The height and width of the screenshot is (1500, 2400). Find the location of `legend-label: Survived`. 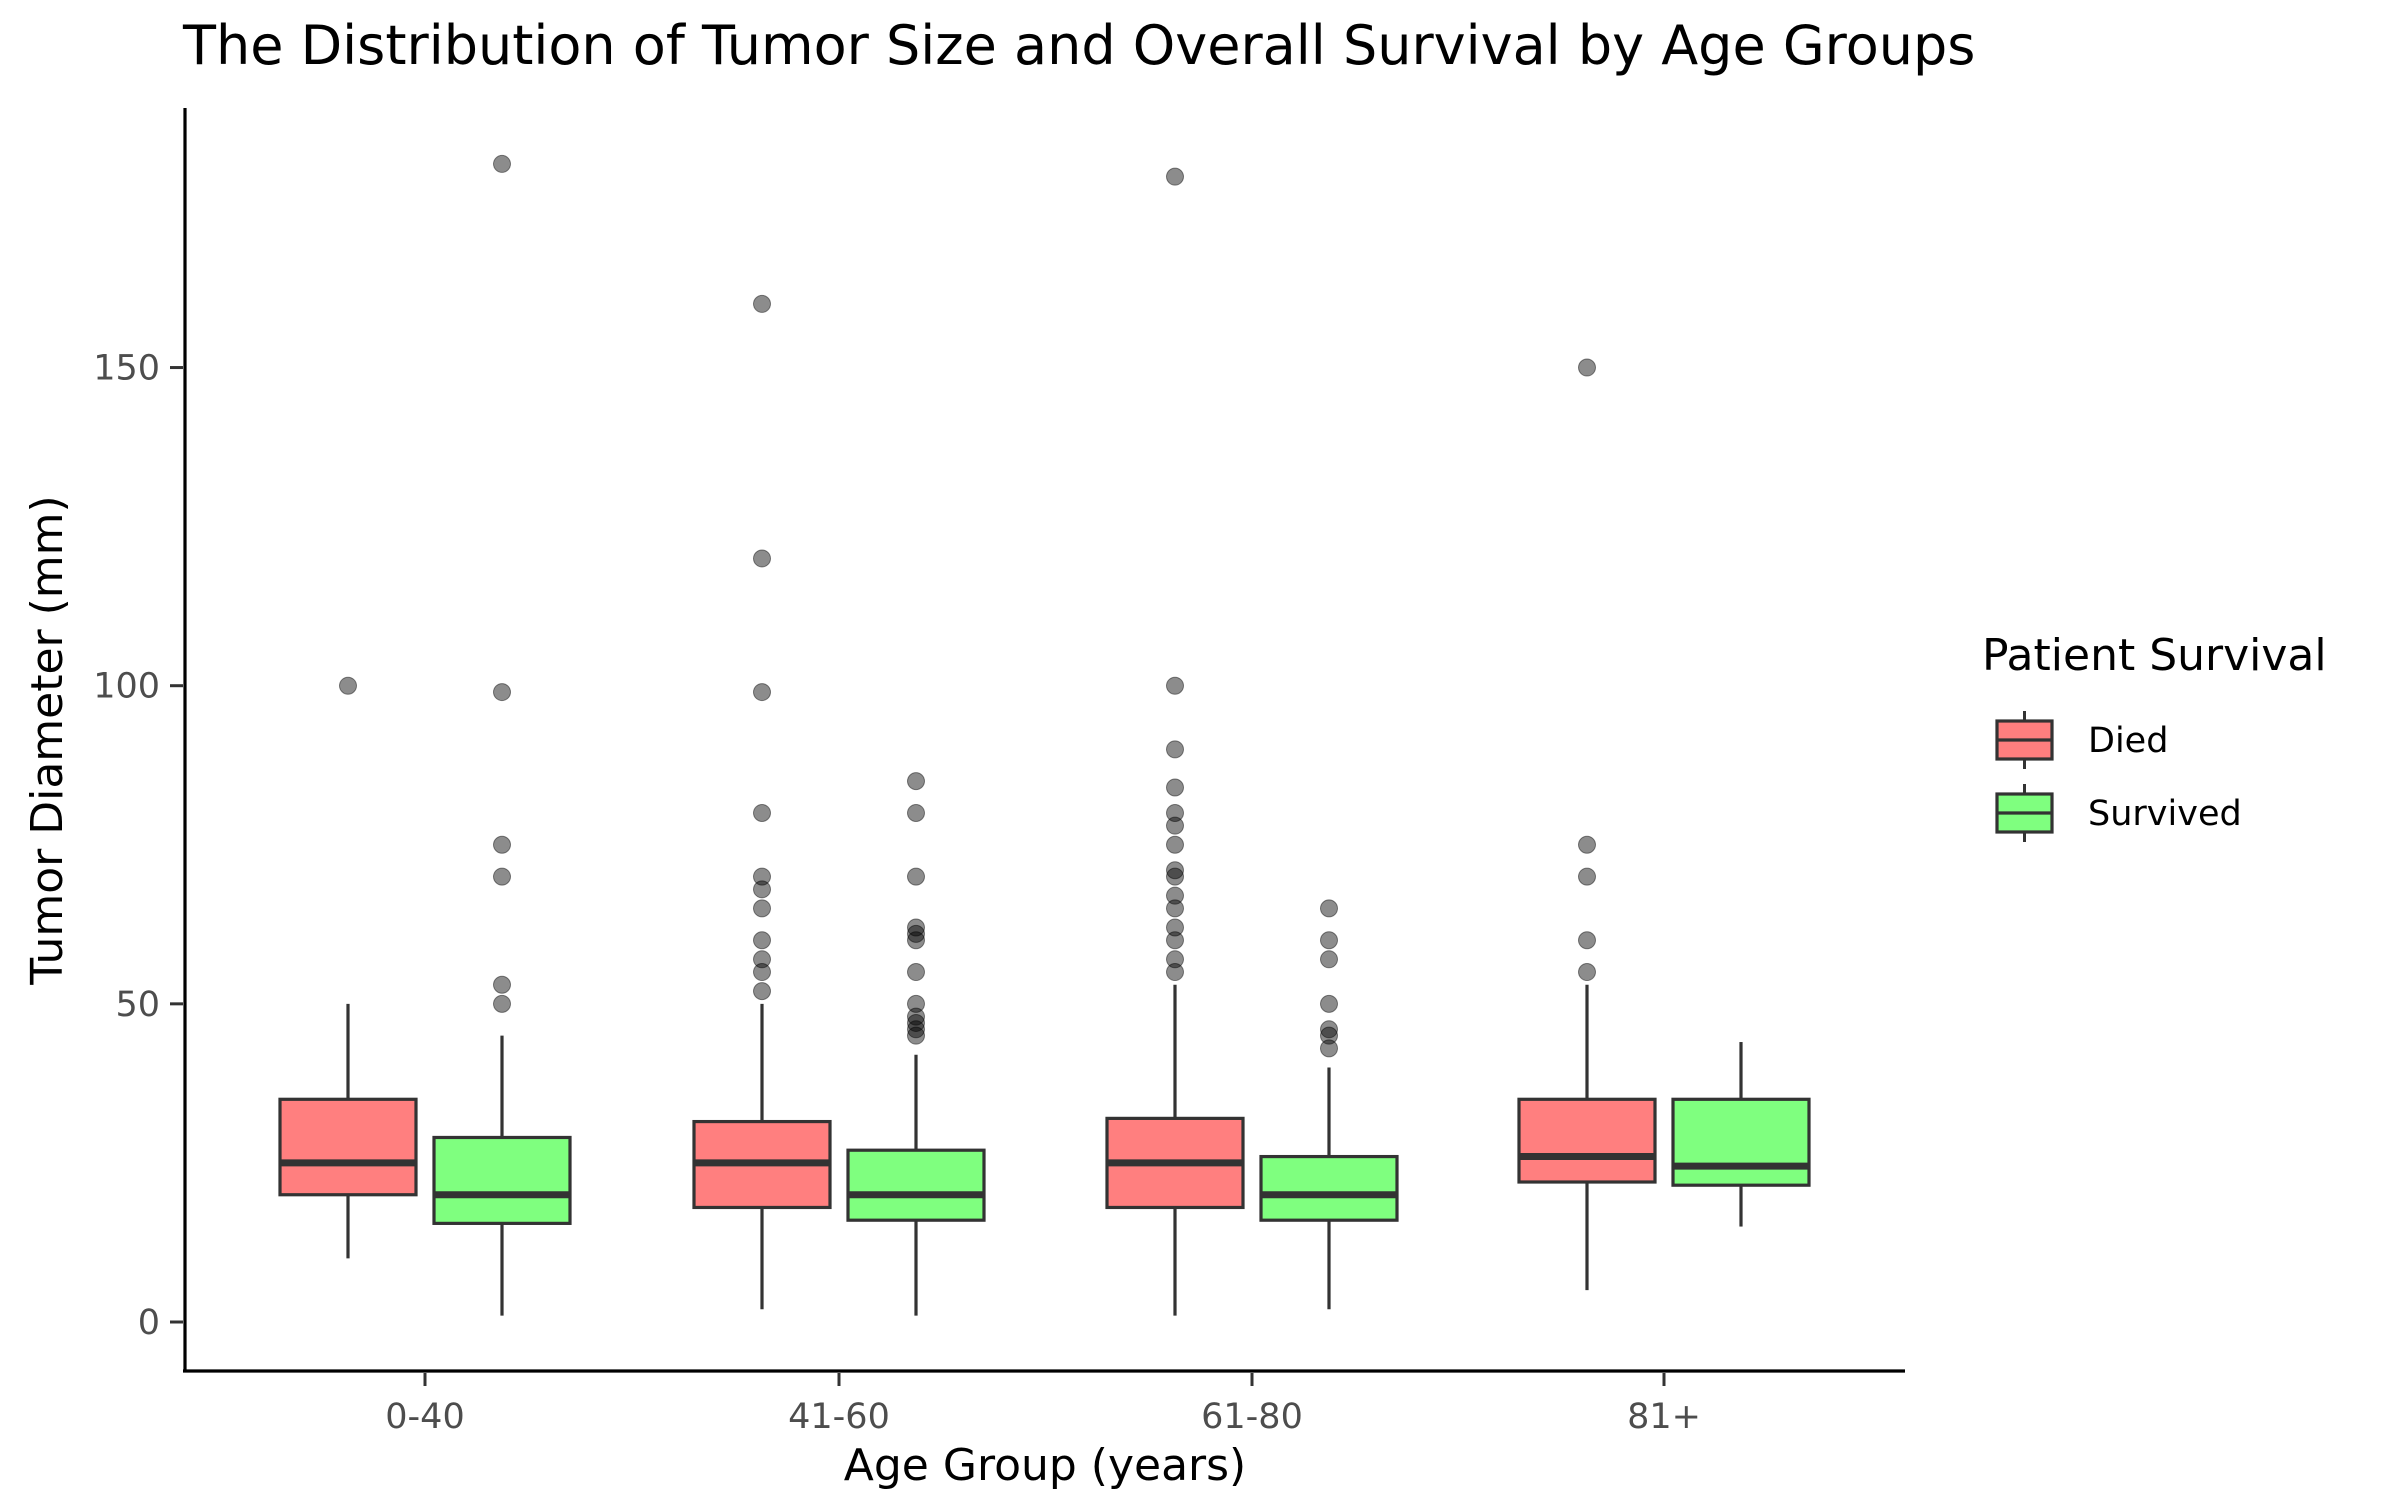

legend-label: Survived is located at coordinates (2165, 814).